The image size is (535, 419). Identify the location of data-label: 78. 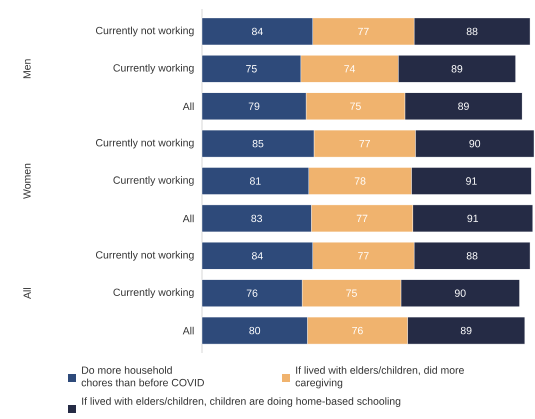
(360, 181).